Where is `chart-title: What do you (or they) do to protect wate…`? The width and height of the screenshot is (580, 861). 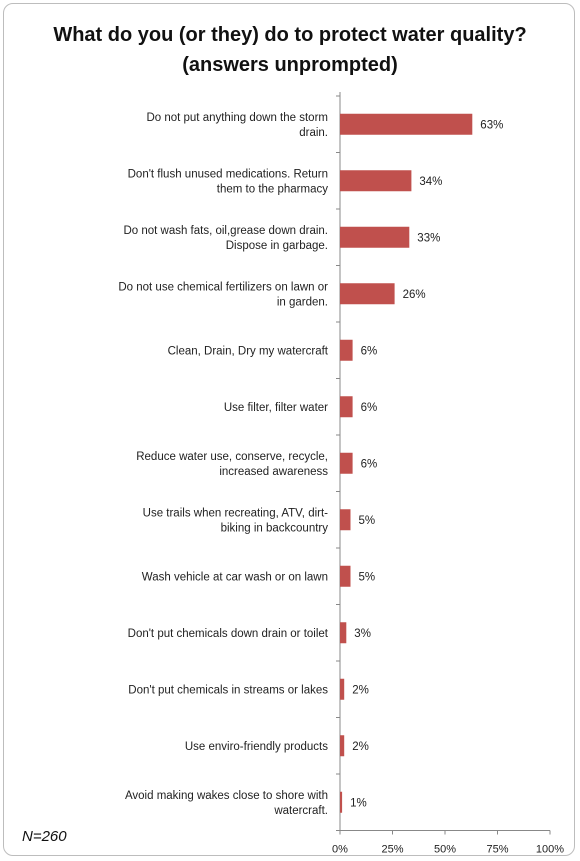
chart-title: What do you (or they) do to protect wate… is located at coordinates (290, 50).